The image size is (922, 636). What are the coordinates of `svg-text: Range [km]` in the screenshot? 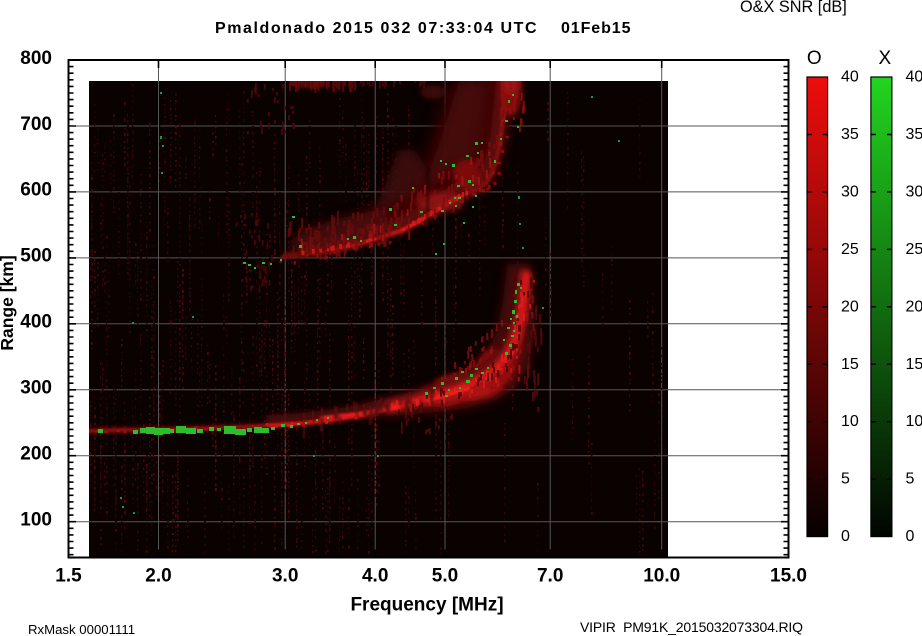 It's located at (8, 302).